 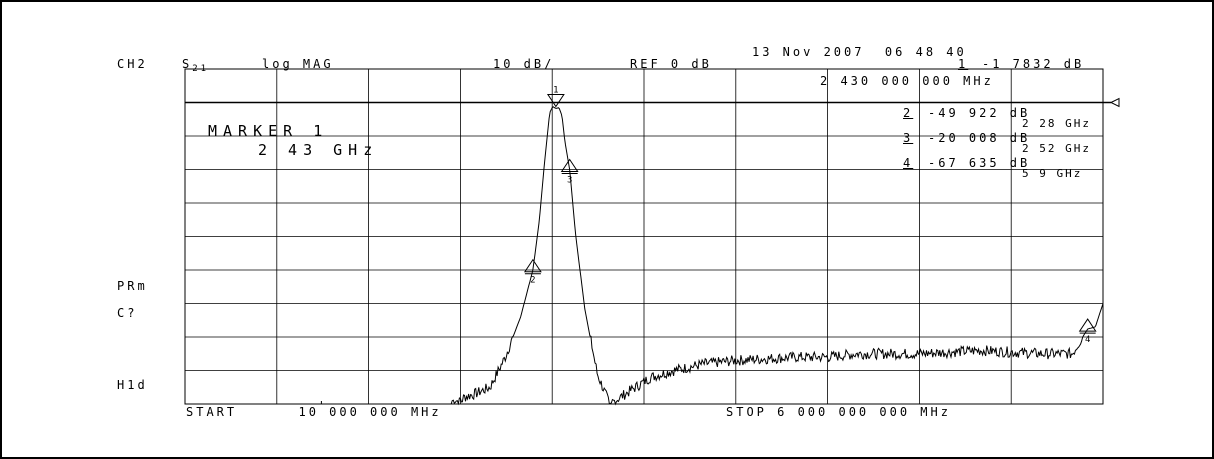 I want to click on active-marker-value: -1 7832 dB, so click(x=1033, y=64).